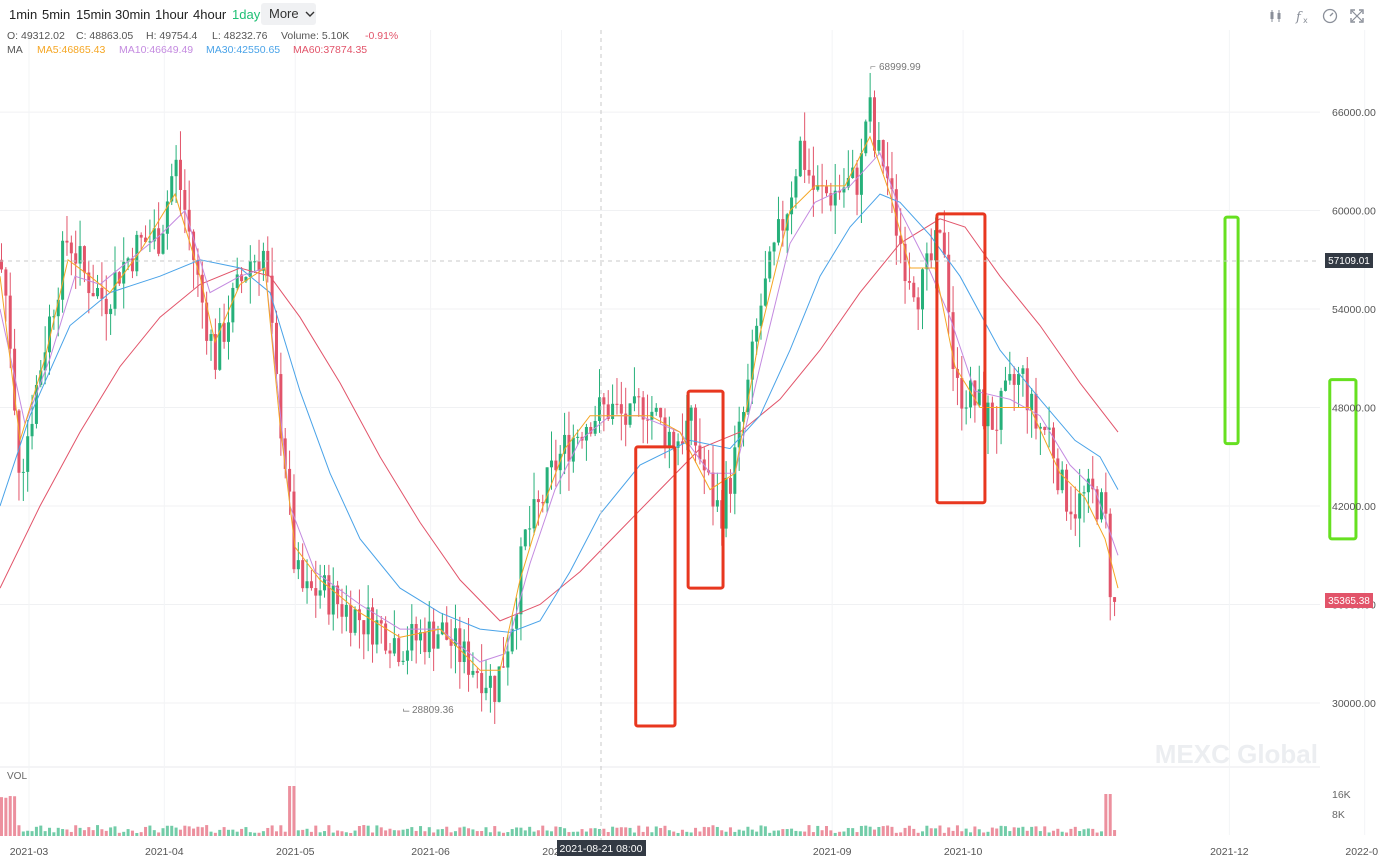 The width and height of the screenshot is (1379, 862). I want to click on y-tick-label: 30000.00, so click(1354, 704).